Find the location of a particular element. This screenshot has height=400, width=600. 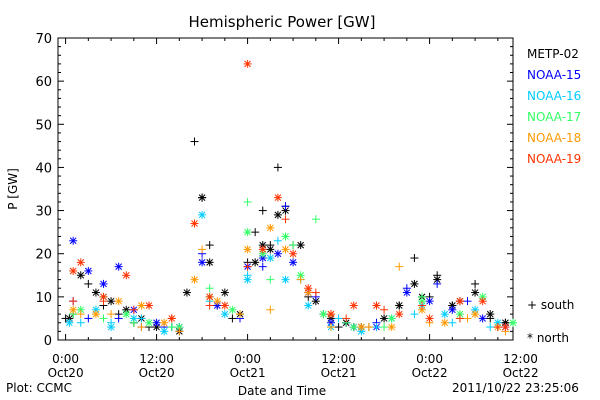

y-tick-label: 10 is located at coordinates (43, 298).